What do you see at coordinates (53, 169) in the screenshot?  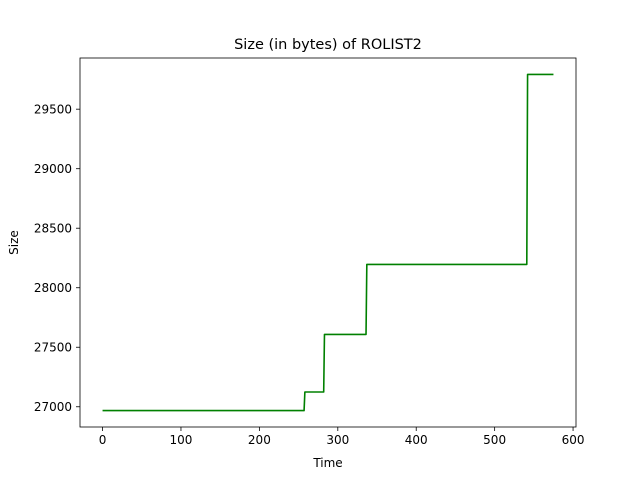 I see `y-tick-label: 29000` at bounding box center [53, 169].